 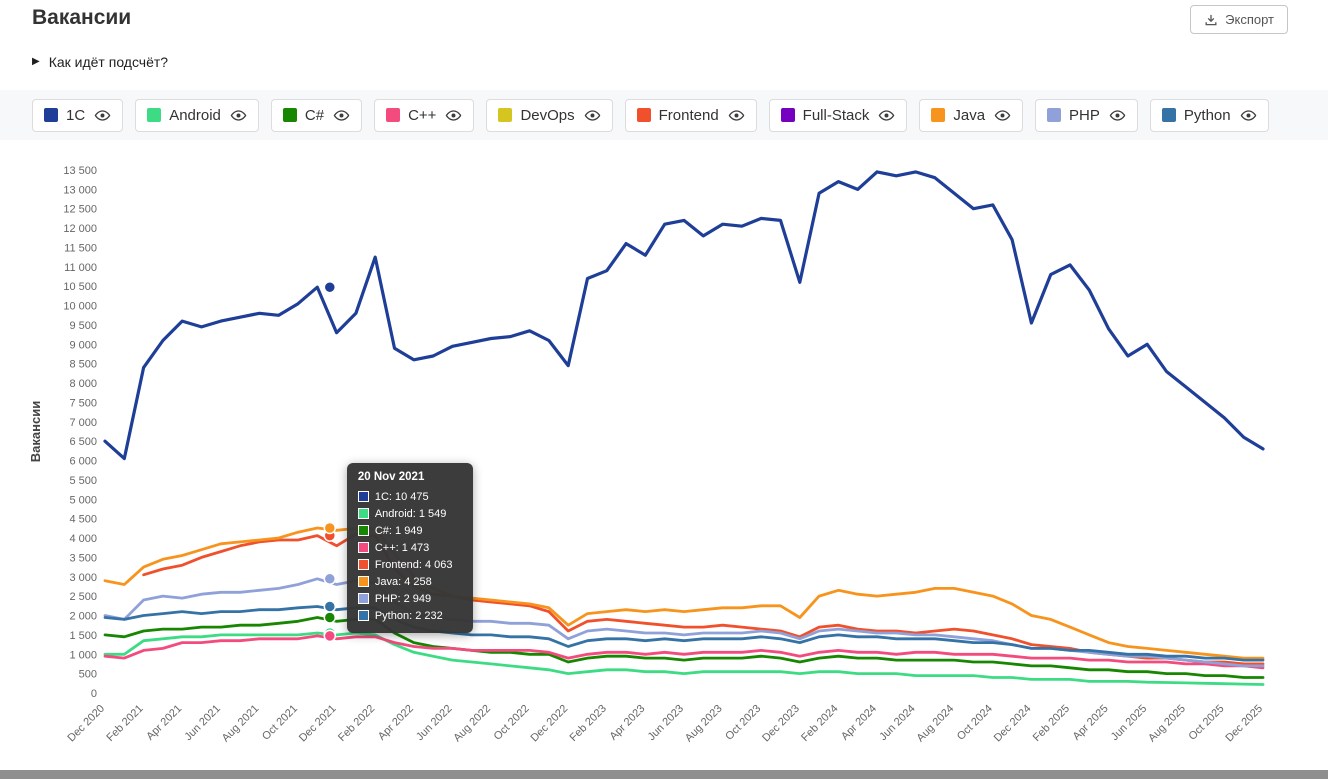 What do you see at coordinates (83, 617) in the screenshot?
I see `y-axis-tick-label: 2 000` at bounding box center [83, 617].